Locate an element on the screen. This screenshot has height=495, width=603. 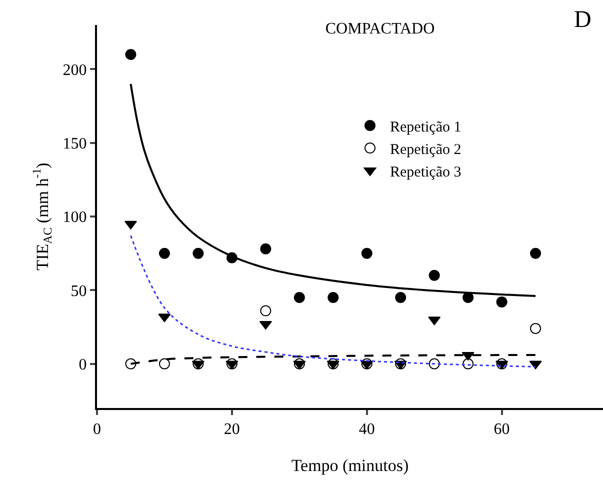
x-tick-label: 20 is located at coordinates (232, 429).